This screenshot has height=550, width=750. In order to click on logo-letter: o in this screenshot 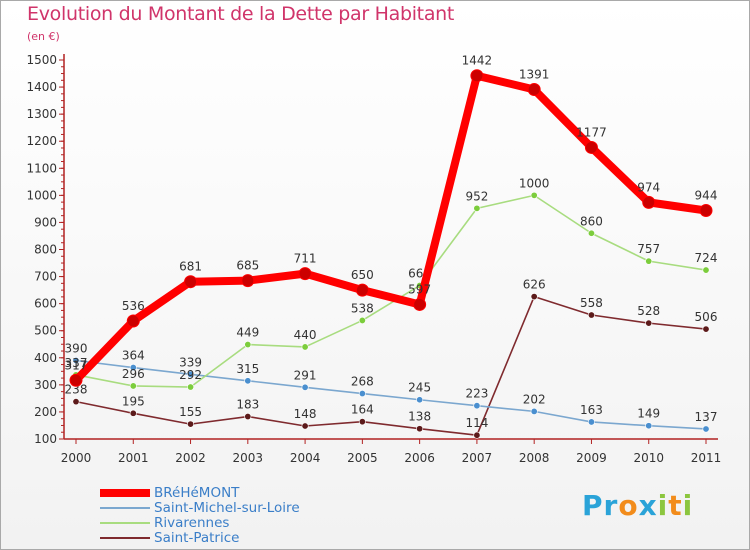, I will do `click(628, 505)`.